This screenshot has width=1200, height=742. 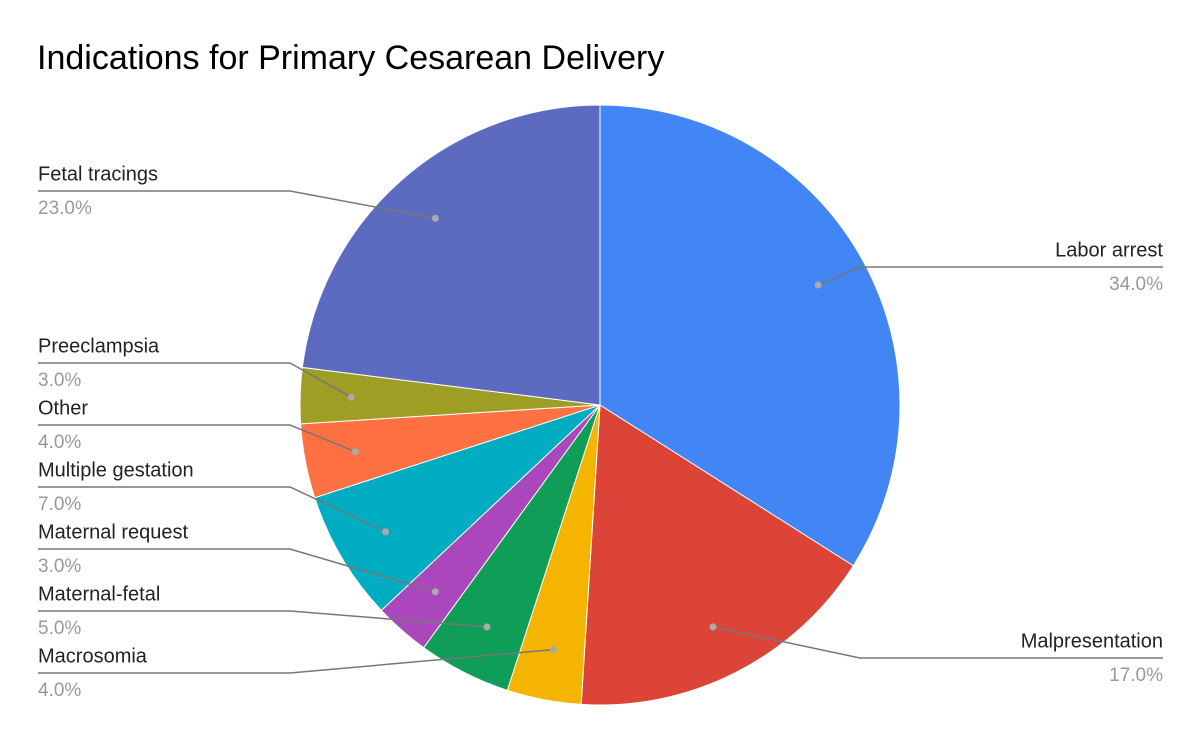 What do you see at coordinates (65, 208) in the screenshot?
I see `slice-value-label: 23.0%` at bounding box center [65, 208].